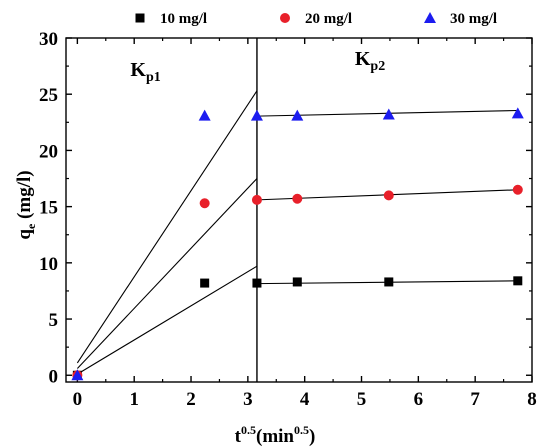 The height and width of the screenshot is (448, 539). Describe the element at coordinates (31, 226) in the screenshot. I see `y-axis-title-sub: e` at that location.